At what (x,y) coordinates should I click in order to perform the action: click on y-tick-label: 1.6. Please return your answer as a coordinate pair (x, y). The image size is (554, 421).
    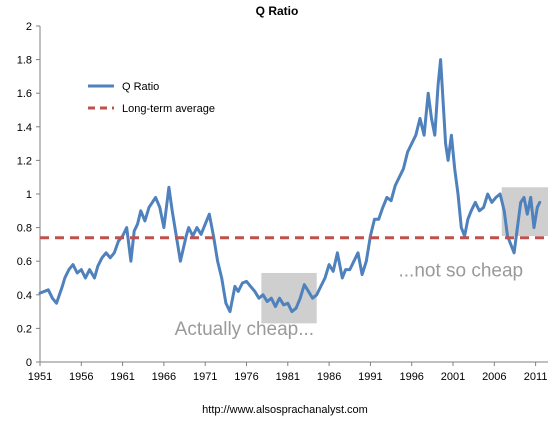
    Looking at the image, I should click on (24, 94).